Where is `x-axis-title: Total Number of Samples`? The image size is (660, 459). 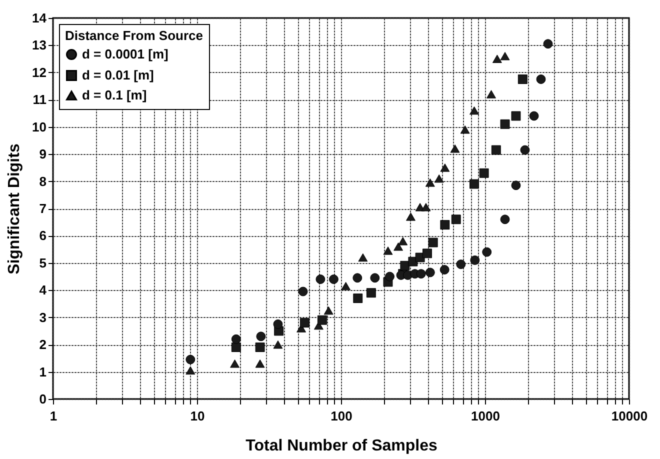 x-axis-title: Total Number of Samples is located at coordinates (342, 446).